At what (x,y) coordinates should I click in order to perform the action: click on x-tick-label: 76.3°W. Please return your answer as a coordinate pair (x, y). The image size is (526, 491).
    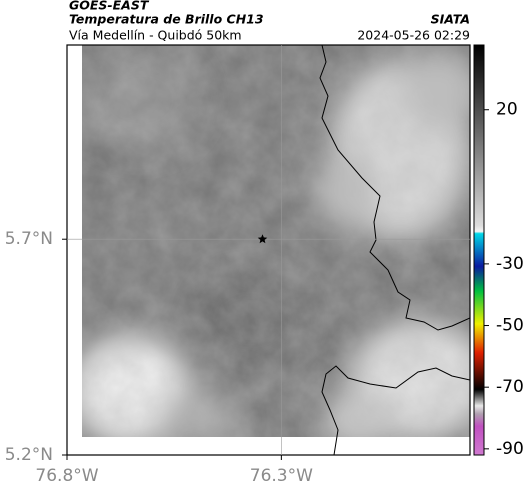
    Looking at the image, I should click on (281, 476).